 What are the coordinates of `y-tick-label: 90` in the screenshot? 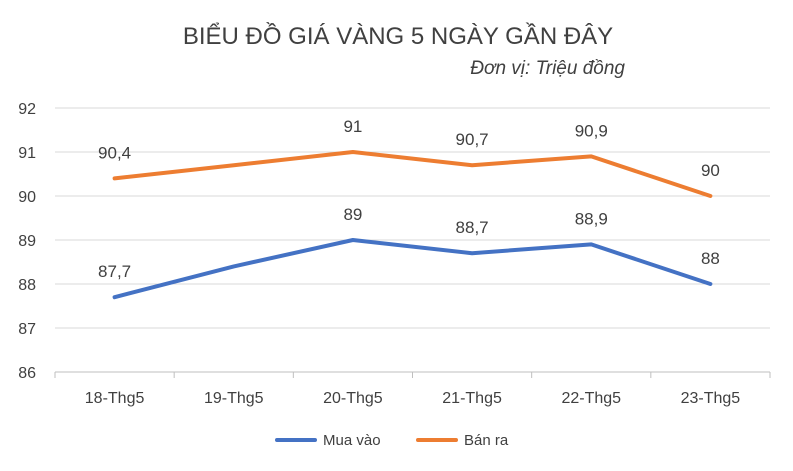 It's located at (27, 197).